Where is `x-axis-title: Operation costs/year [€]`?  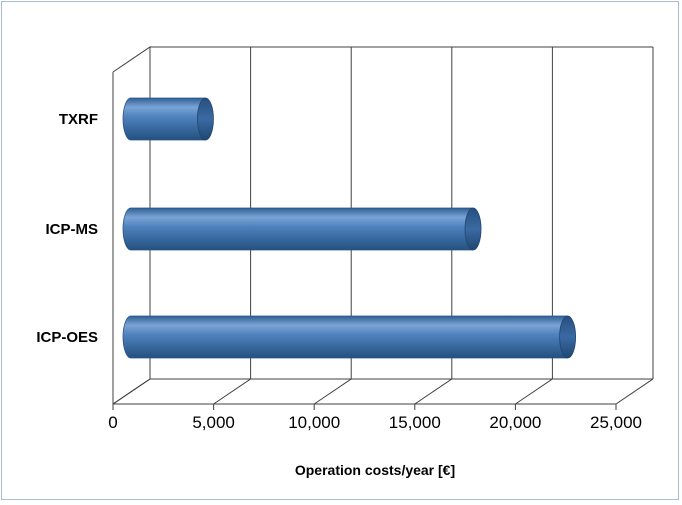
x-axis-title: Operation costs/year [€] is located at coordinates (375, 470).